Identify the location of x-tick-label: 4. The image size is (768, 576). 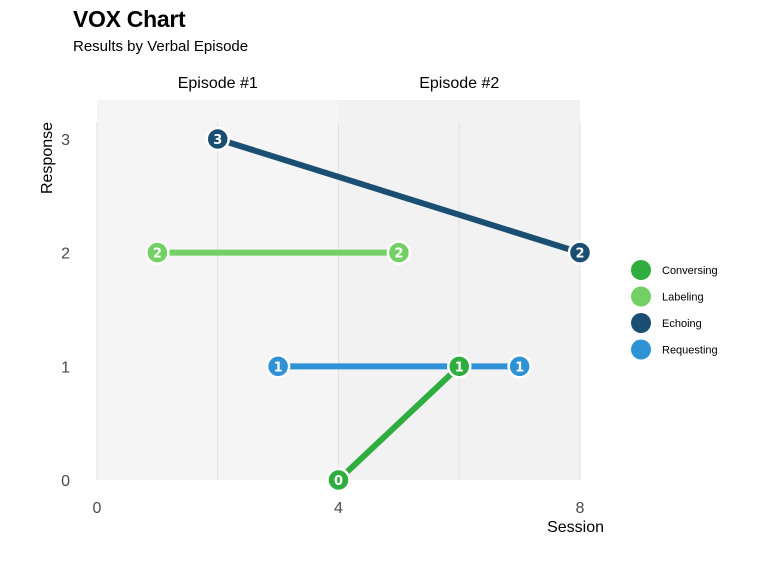
(338, 508).